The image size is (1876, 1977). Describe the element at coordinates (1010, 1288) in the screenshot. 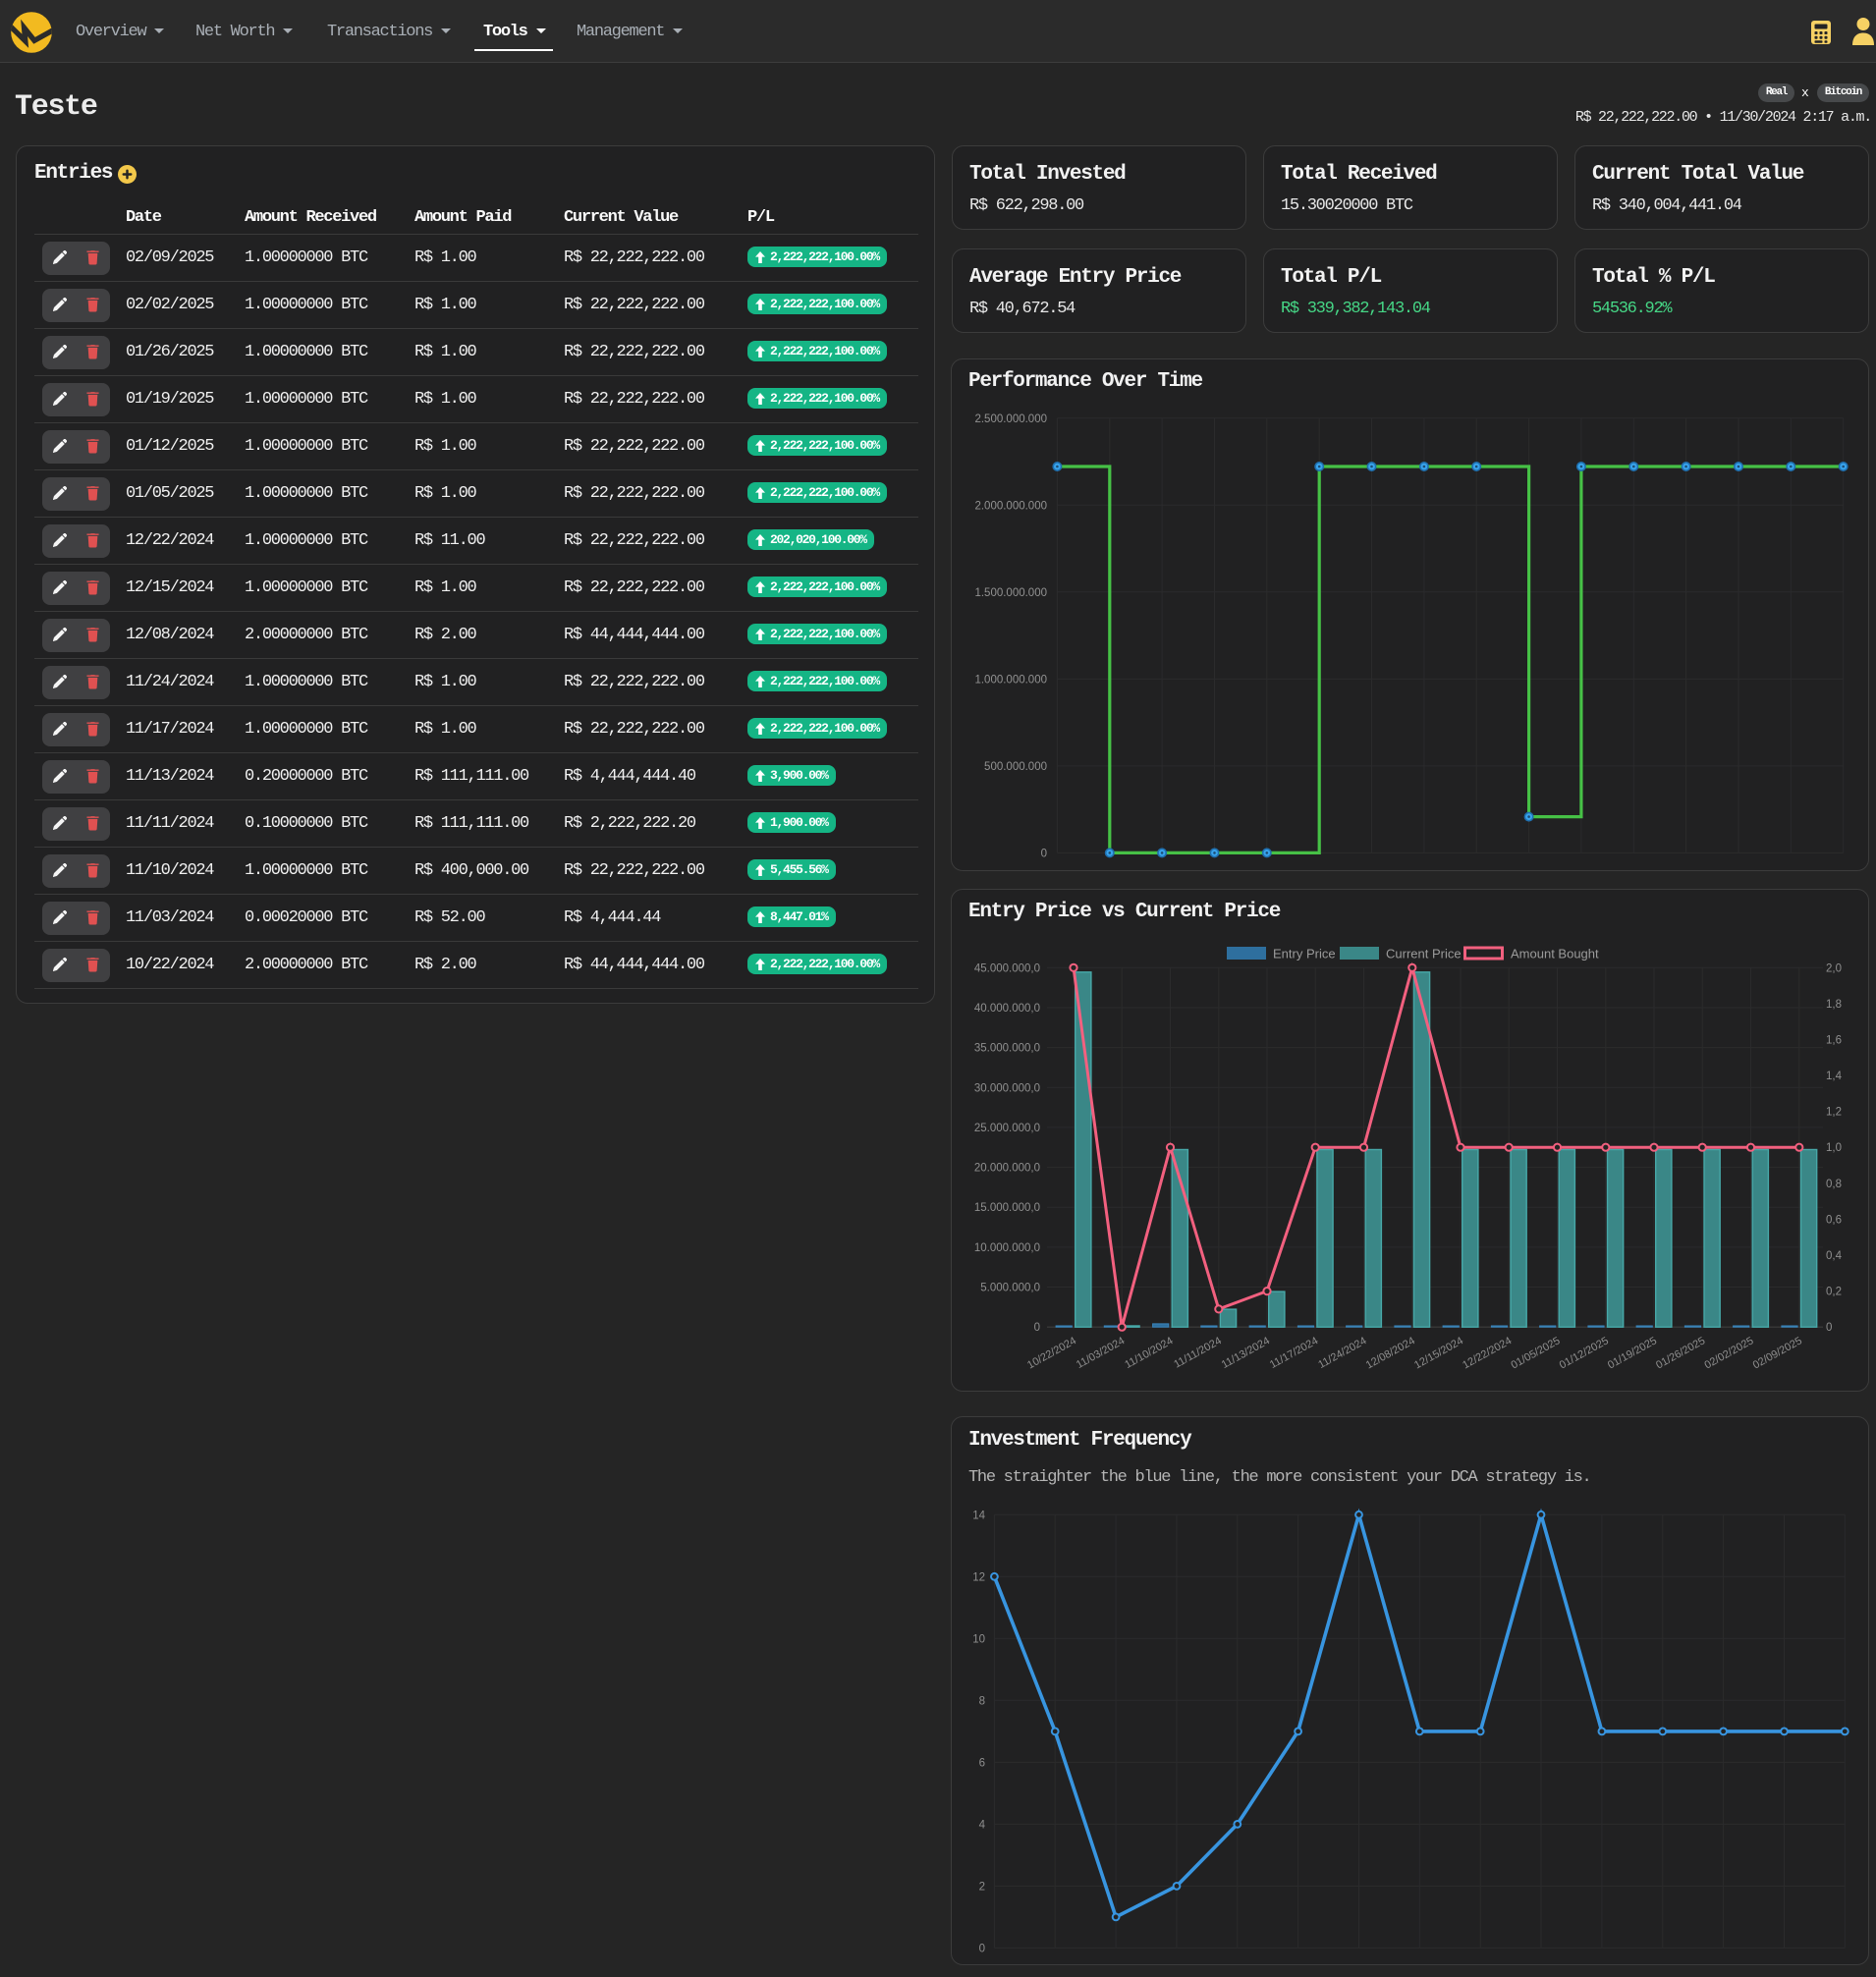

I see `svg-text: 5.000.000,0` at that location.